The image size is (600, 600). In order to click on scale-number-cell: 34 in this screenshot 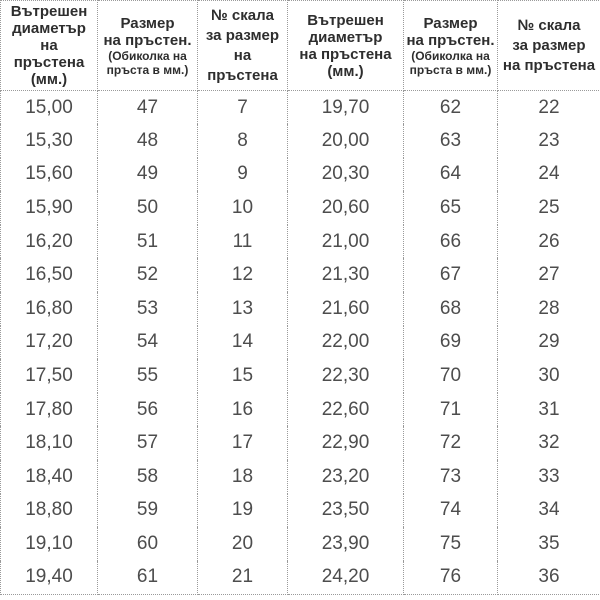, I will do `click(548, 510)`.